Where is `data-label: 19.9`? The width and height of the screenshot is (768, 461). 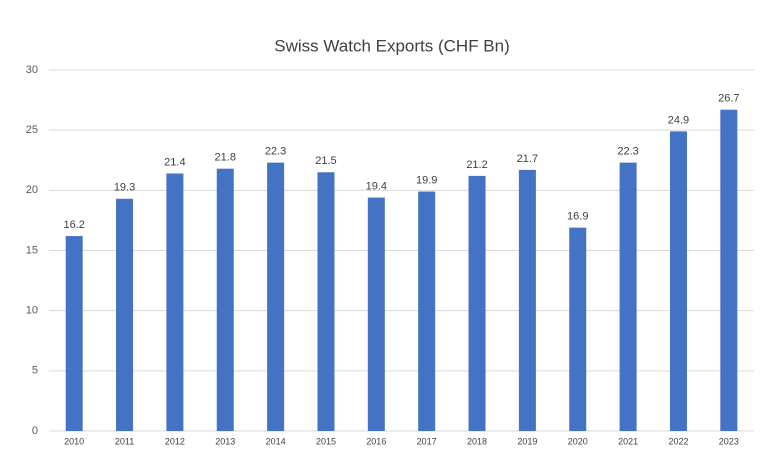
data-label: 19.9 is located at coordinates (426, 180).